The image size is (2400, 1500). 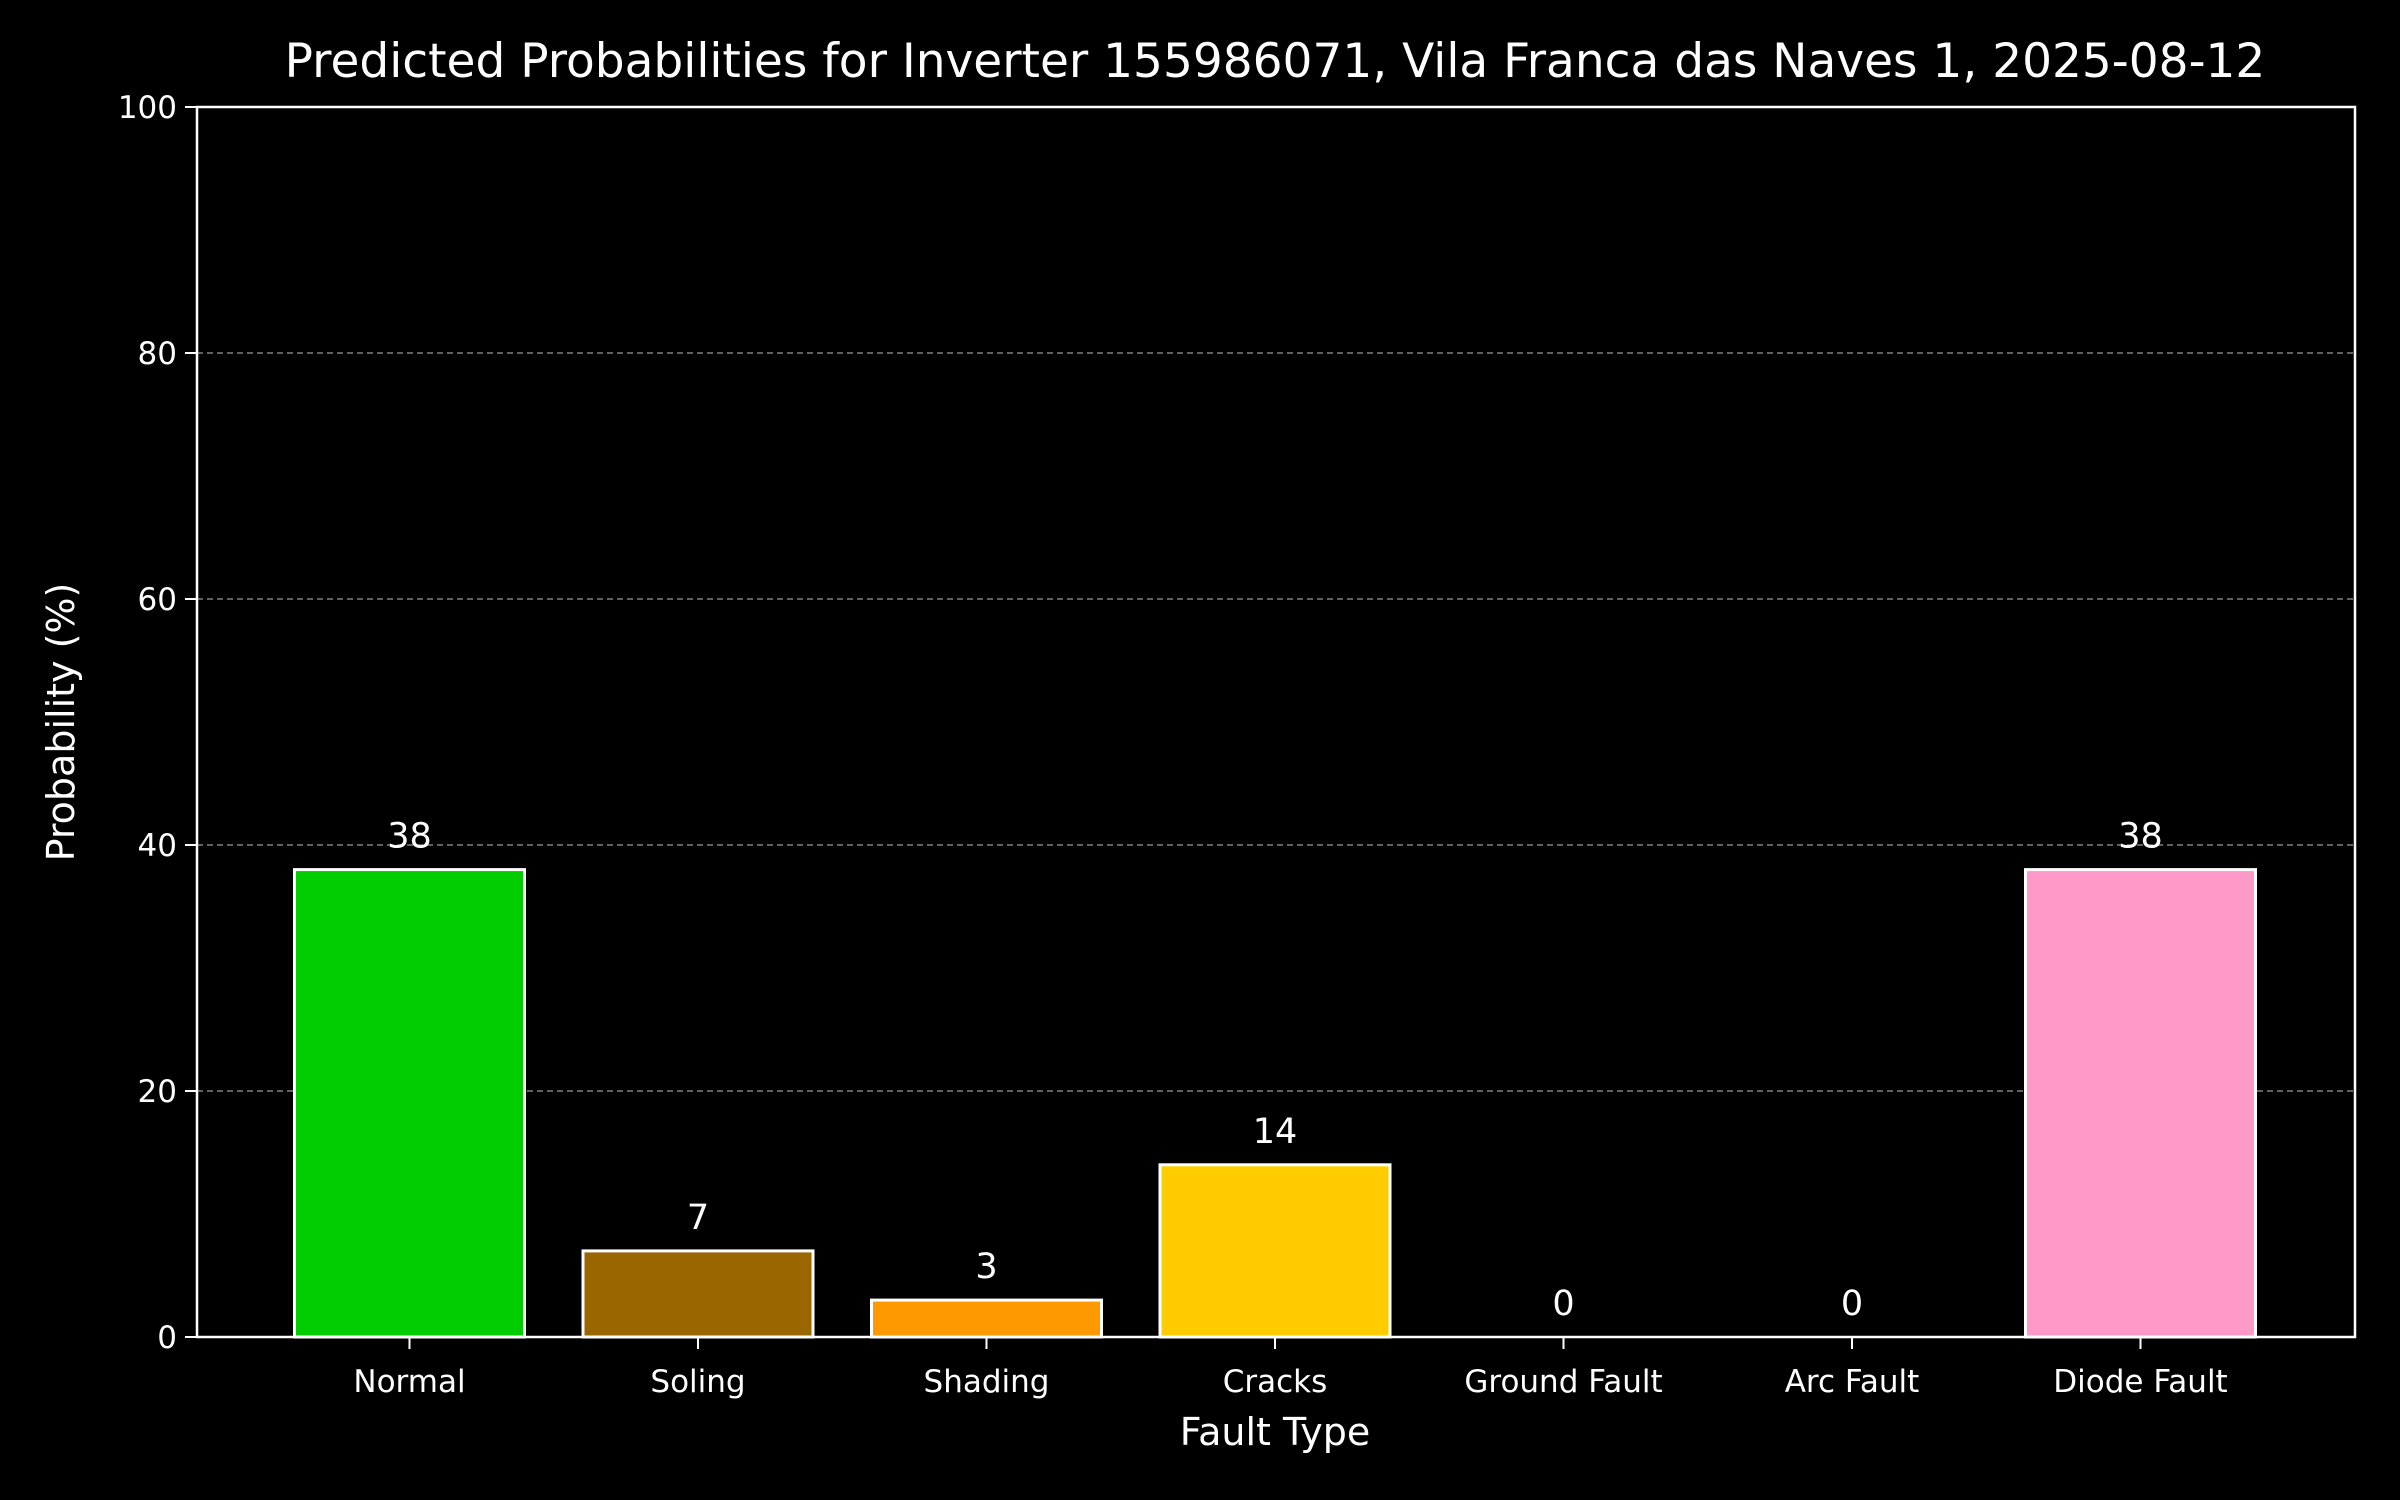 What do you see at coordinates (1275, 1132) in the screenshot?
I see `bar-value-label: 14` at bounding box center [1275, 1132].